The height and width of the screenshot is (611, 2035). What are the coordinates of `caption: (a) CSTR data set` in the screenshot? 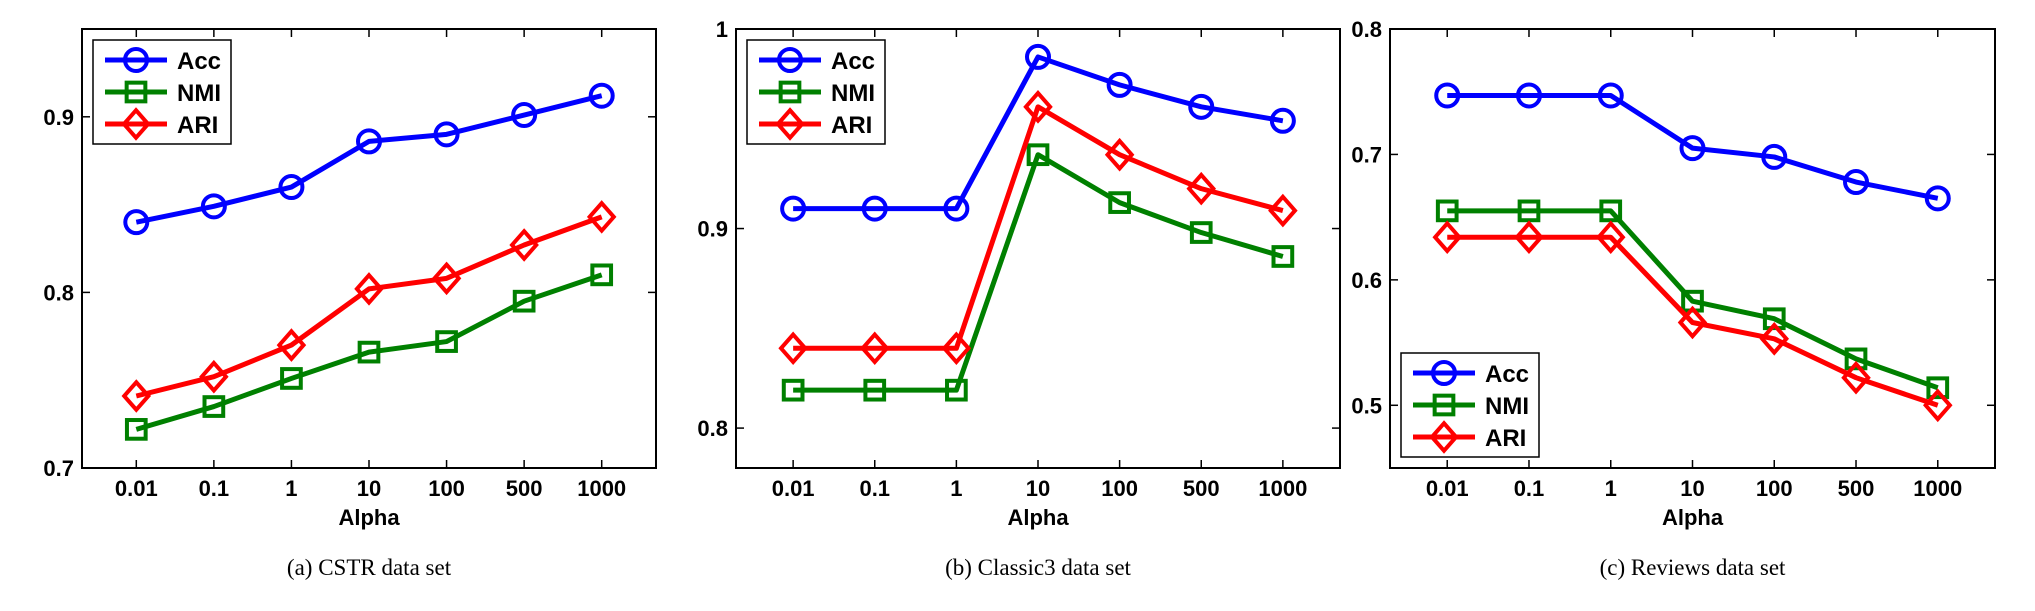 It's located at (369, 567).